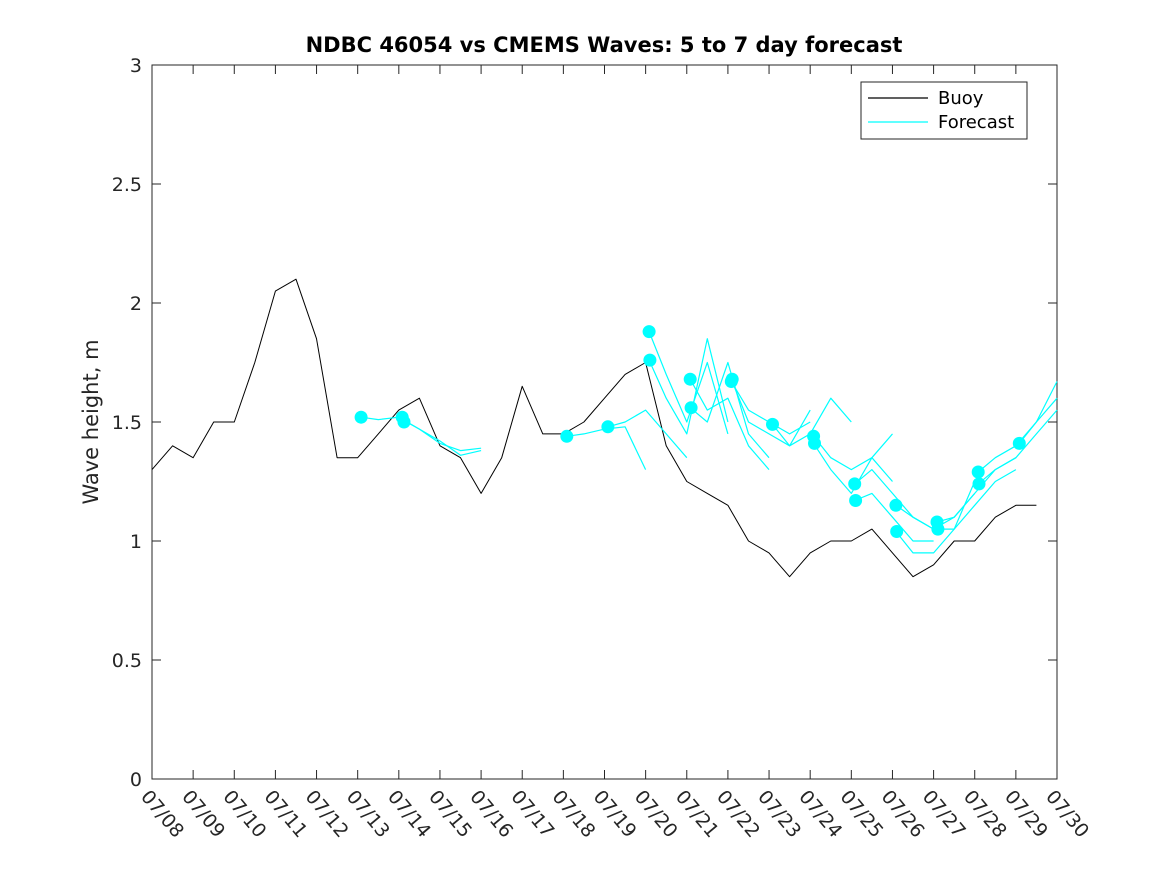  I want to click on y-tick-label-5: 2.5, so click(127, 185).